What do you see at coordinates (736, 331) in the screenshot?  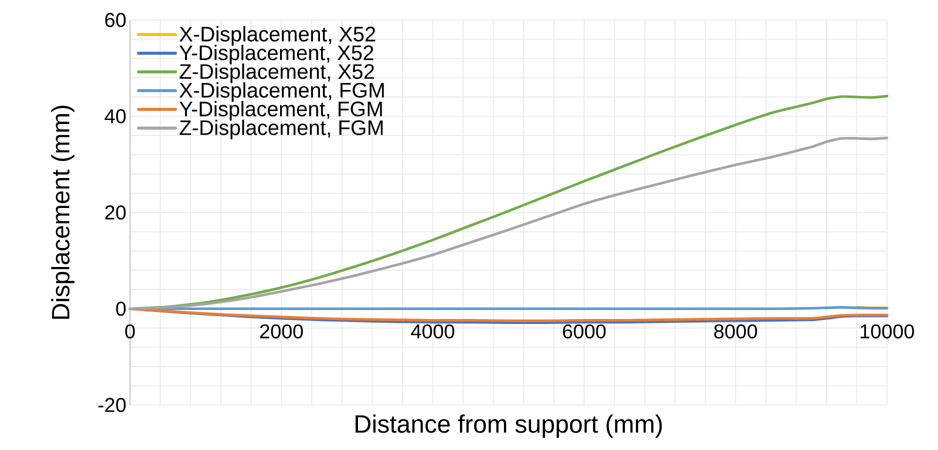 I see `x-tick-label: 8000` at bounding box center [736, 331].